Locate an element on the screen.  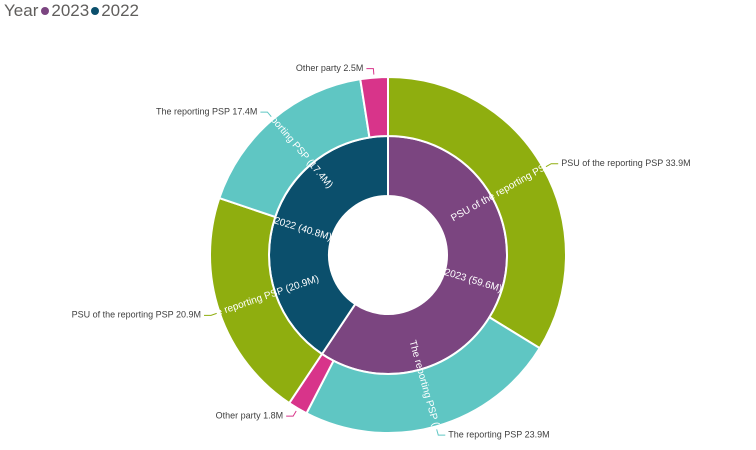
outside-label-2022-other-party: Other party 2.5M is located at coordinates (330, 68).